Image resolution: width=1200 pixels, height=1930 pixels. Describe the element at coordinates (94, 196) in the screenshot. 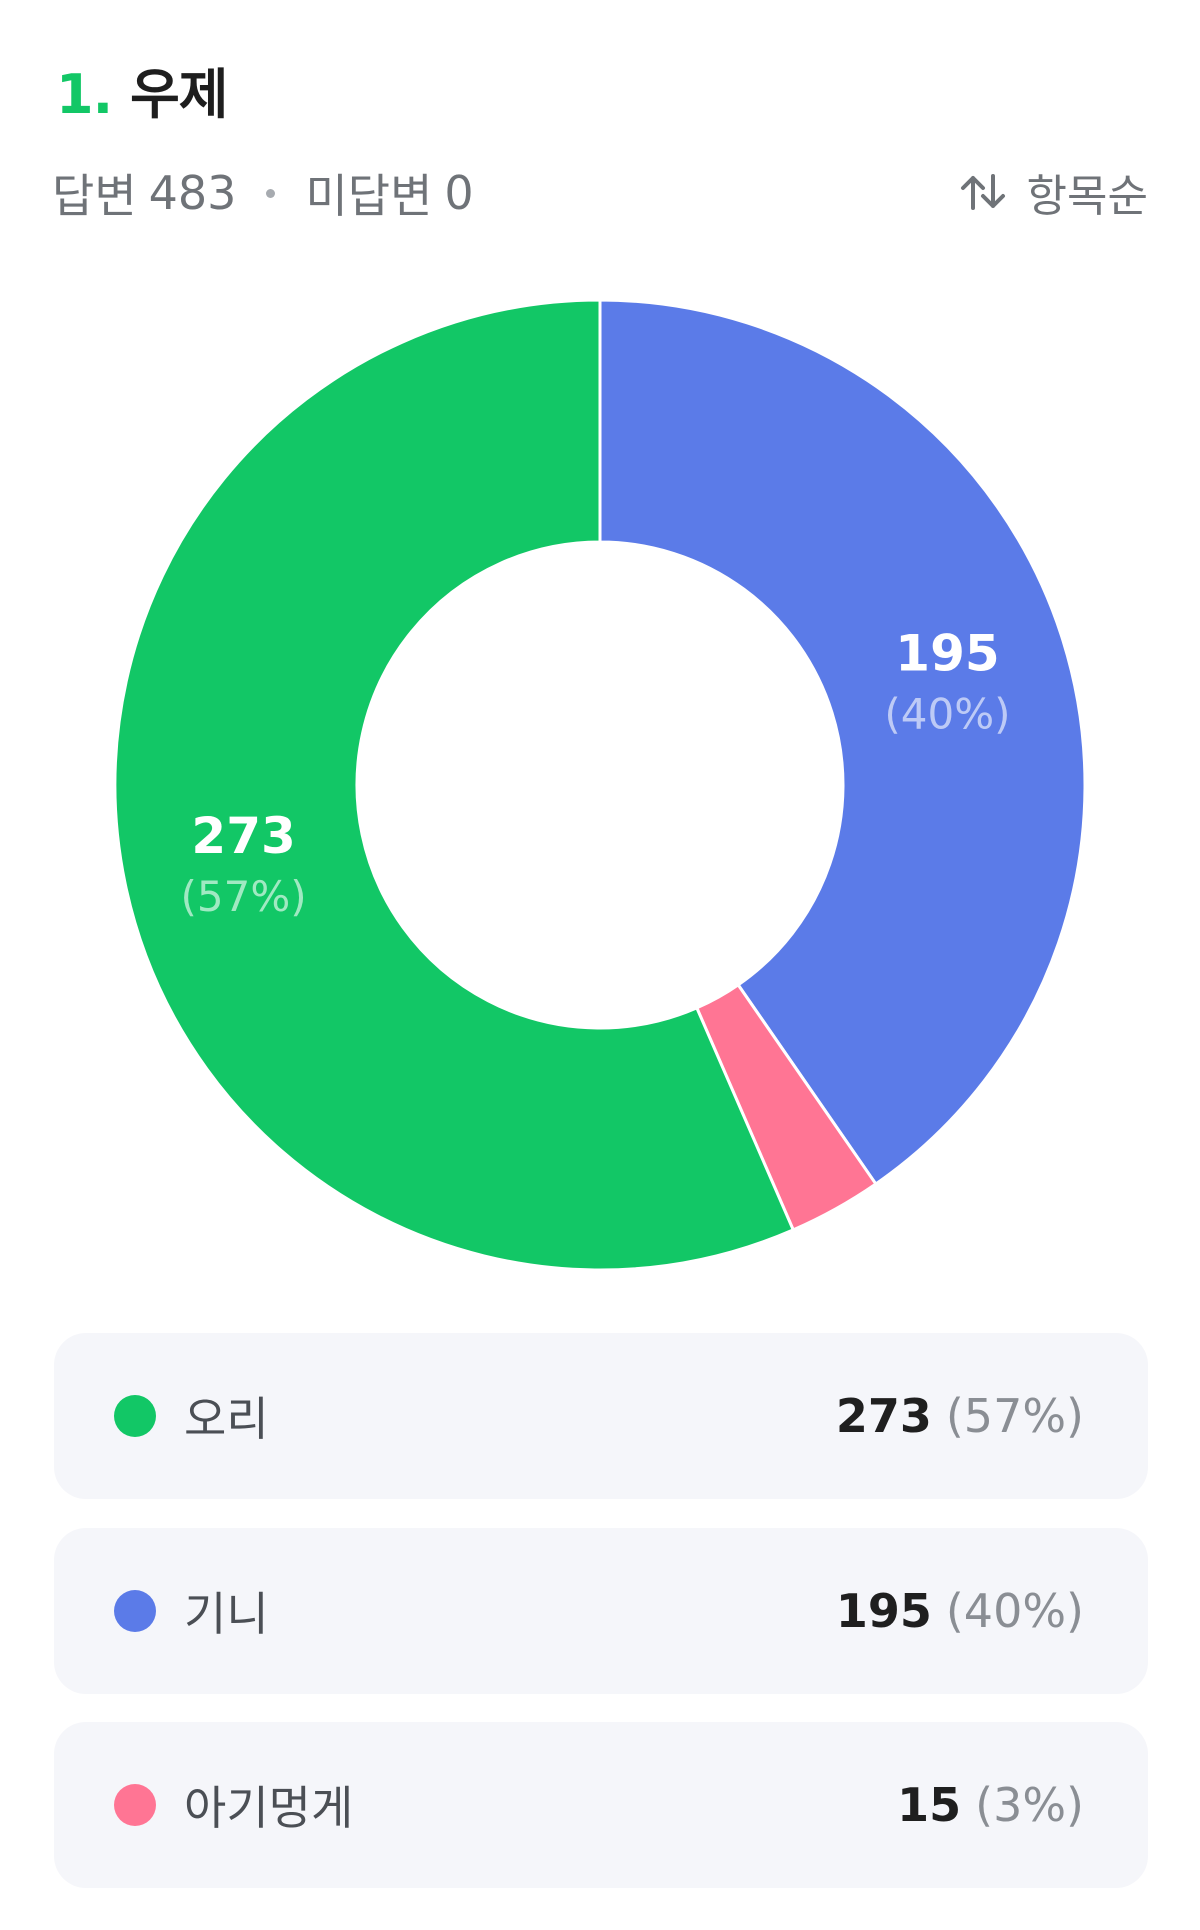

I see `answered-label: 답변` at that location.